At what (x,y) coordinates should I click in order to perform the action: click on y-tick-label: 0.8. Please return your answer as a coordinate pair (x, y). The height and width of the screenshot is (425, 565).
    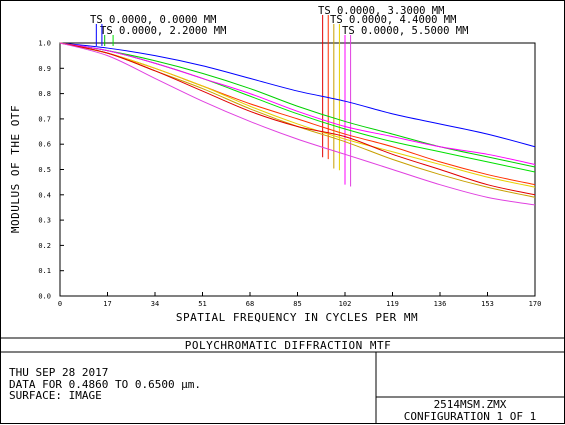
    Looking at the image, I should click on (44, 94).